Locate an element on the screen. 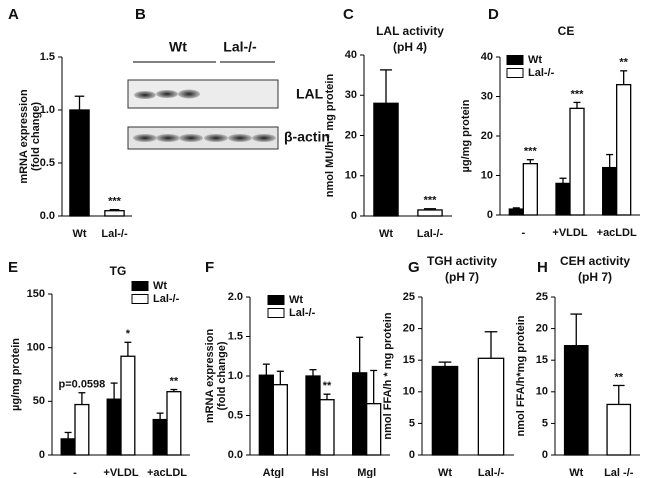 This screenshot has height=478, width=650. y-tick-label: 100 is located at coordinates (36, 348).